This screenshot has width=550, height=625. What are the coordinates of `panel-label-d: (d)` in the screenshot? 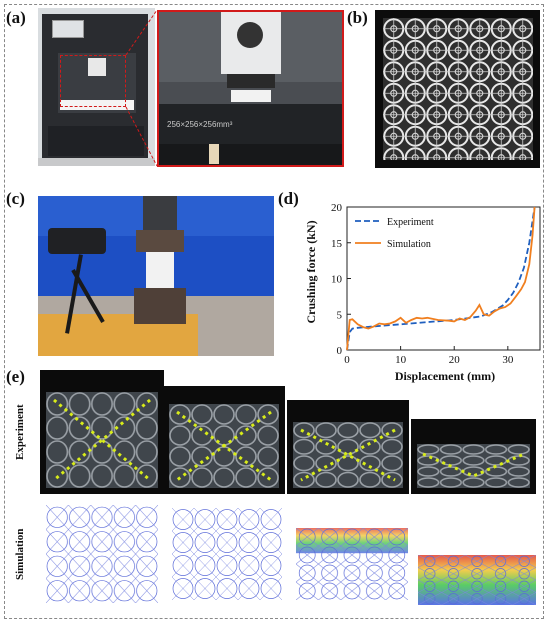 It's located at (288, 198).